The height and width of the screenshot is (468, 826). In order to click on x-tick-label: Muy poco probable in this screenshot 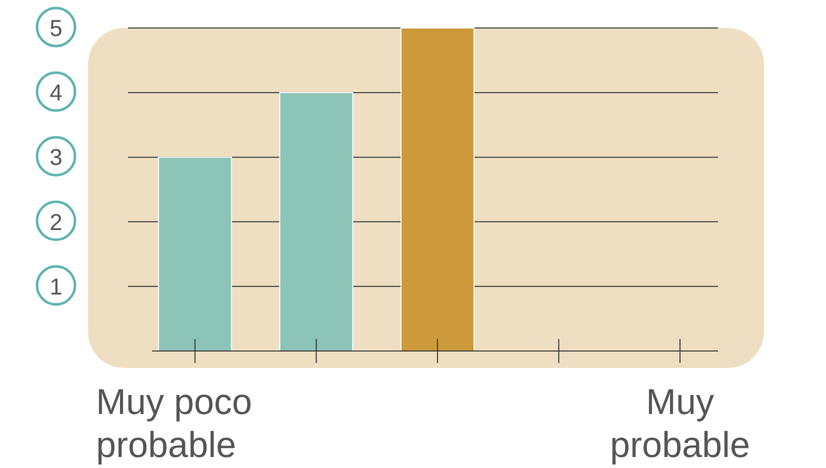, I will do `click(174, 423)`.